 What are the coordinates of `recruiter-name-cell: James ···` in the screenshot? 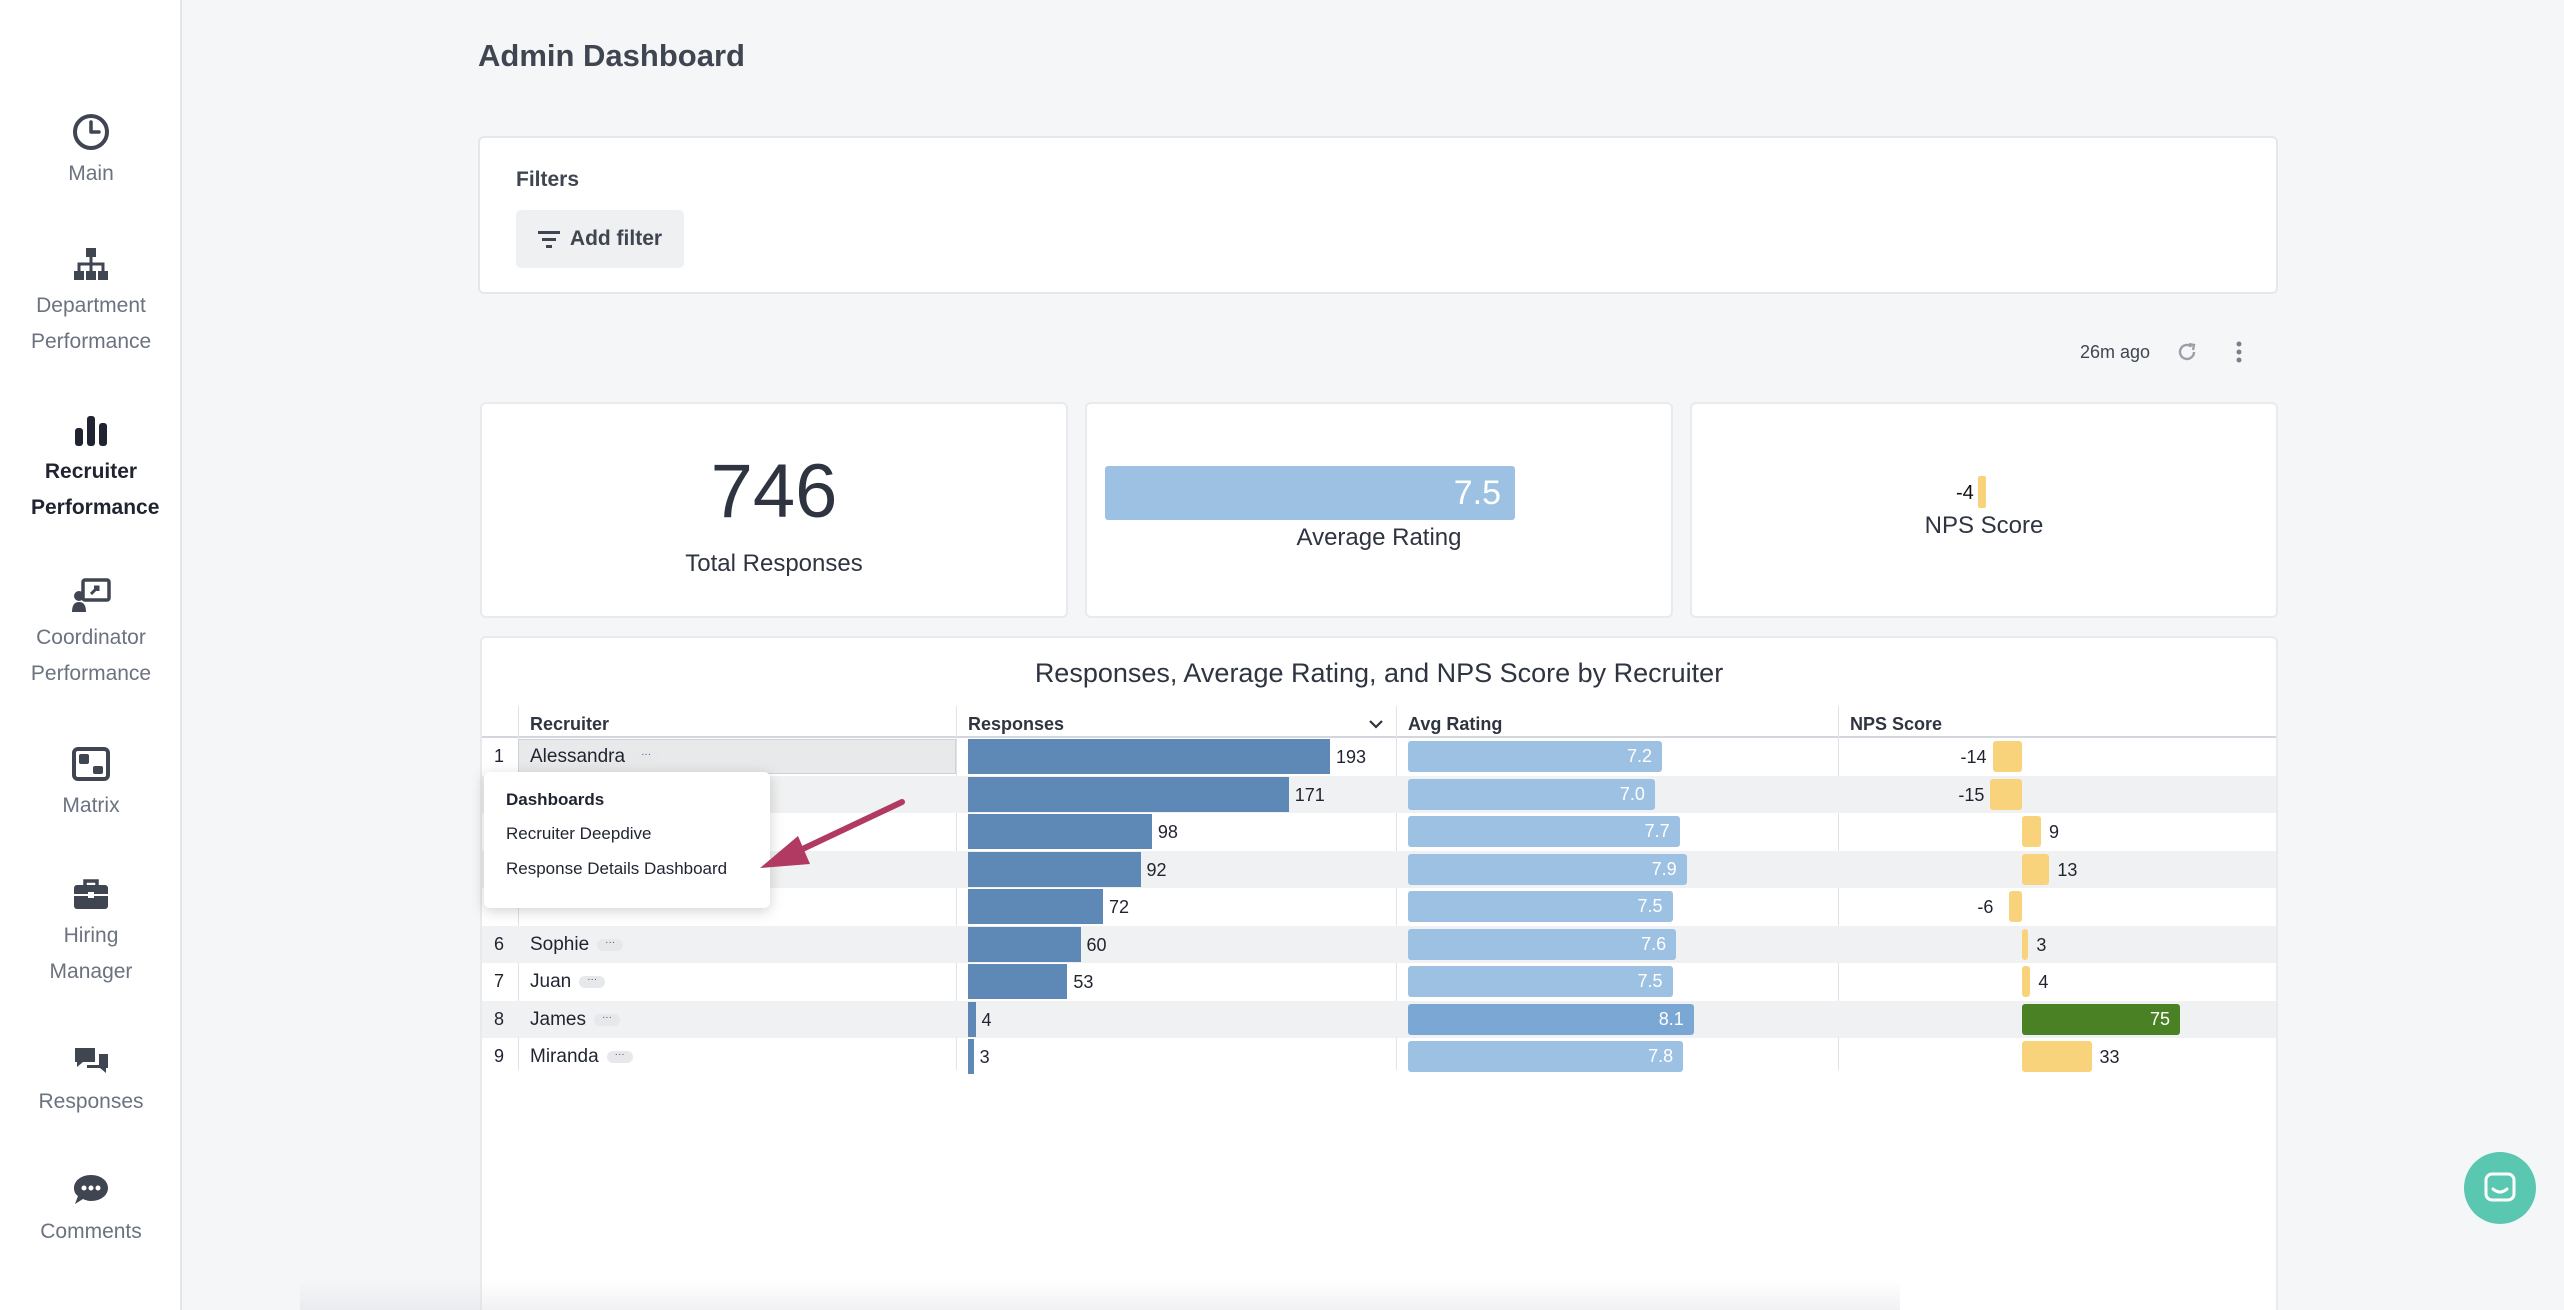 It's located at (575, 1020).